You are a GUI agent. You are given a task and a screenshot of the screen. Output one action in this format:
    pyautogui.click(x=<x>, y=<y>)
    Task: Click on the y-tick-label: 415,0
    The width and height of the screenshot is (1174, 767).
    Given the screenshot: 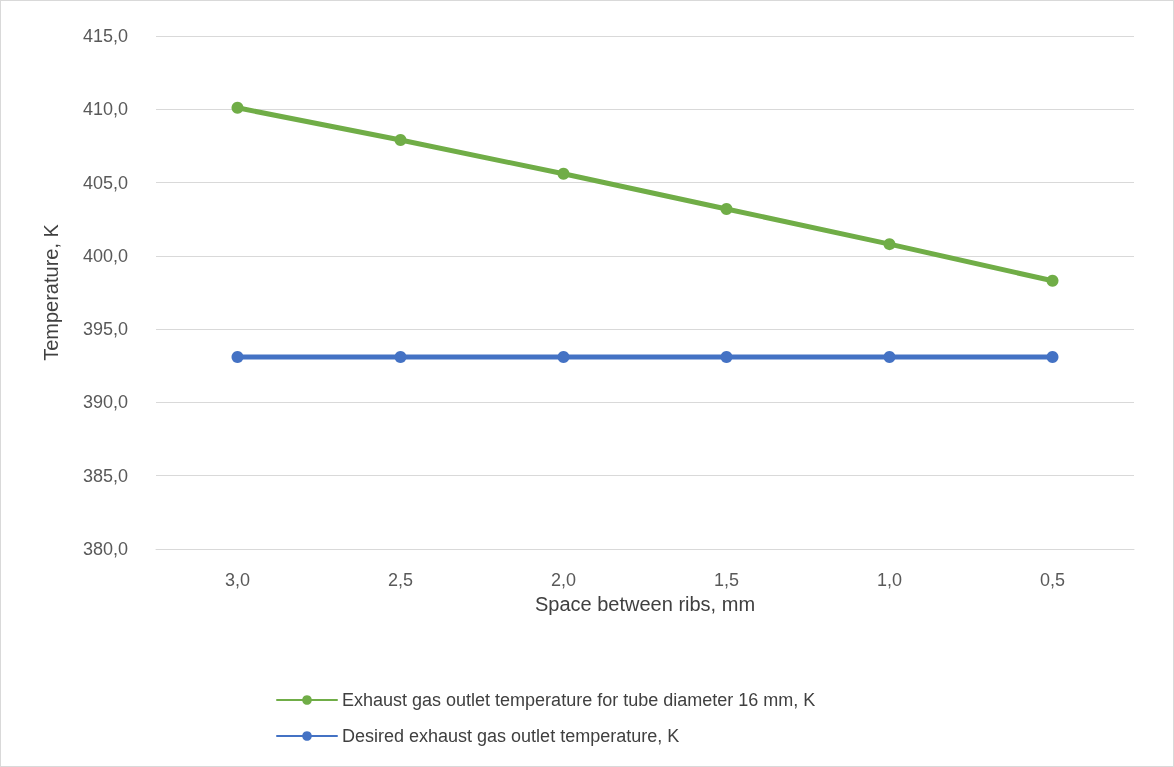 What is the action you would take?
    pyautogui.click(x=105, y=36)
    